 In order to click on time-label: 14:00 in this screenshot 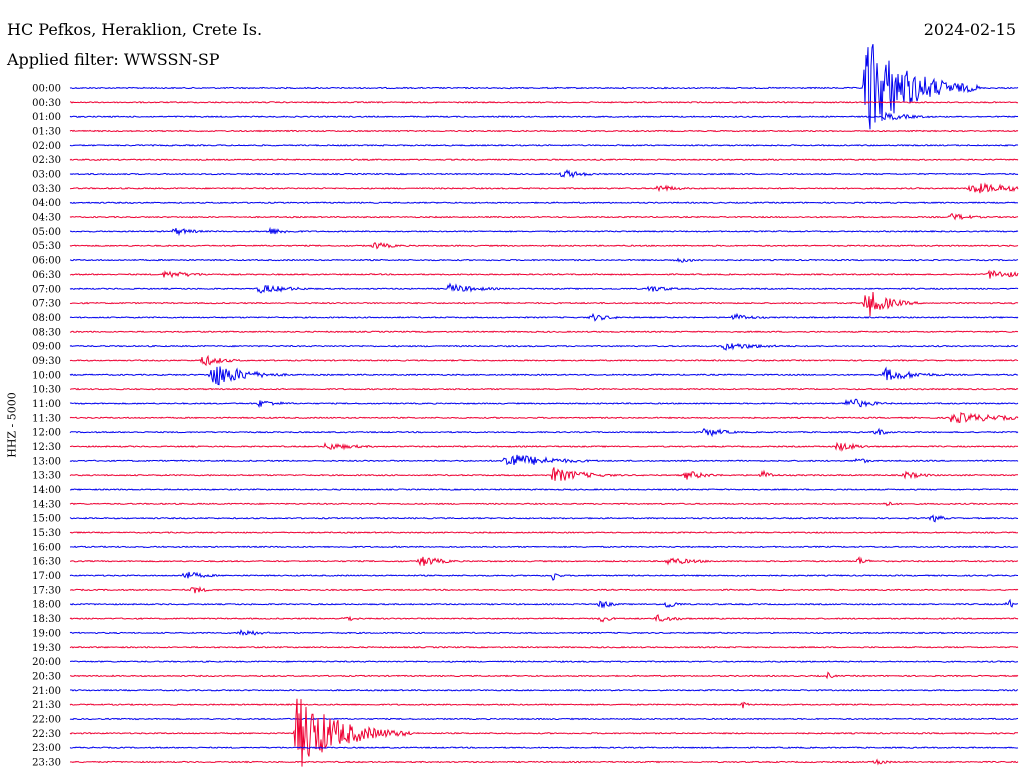, I will do `click(46, 490)`.